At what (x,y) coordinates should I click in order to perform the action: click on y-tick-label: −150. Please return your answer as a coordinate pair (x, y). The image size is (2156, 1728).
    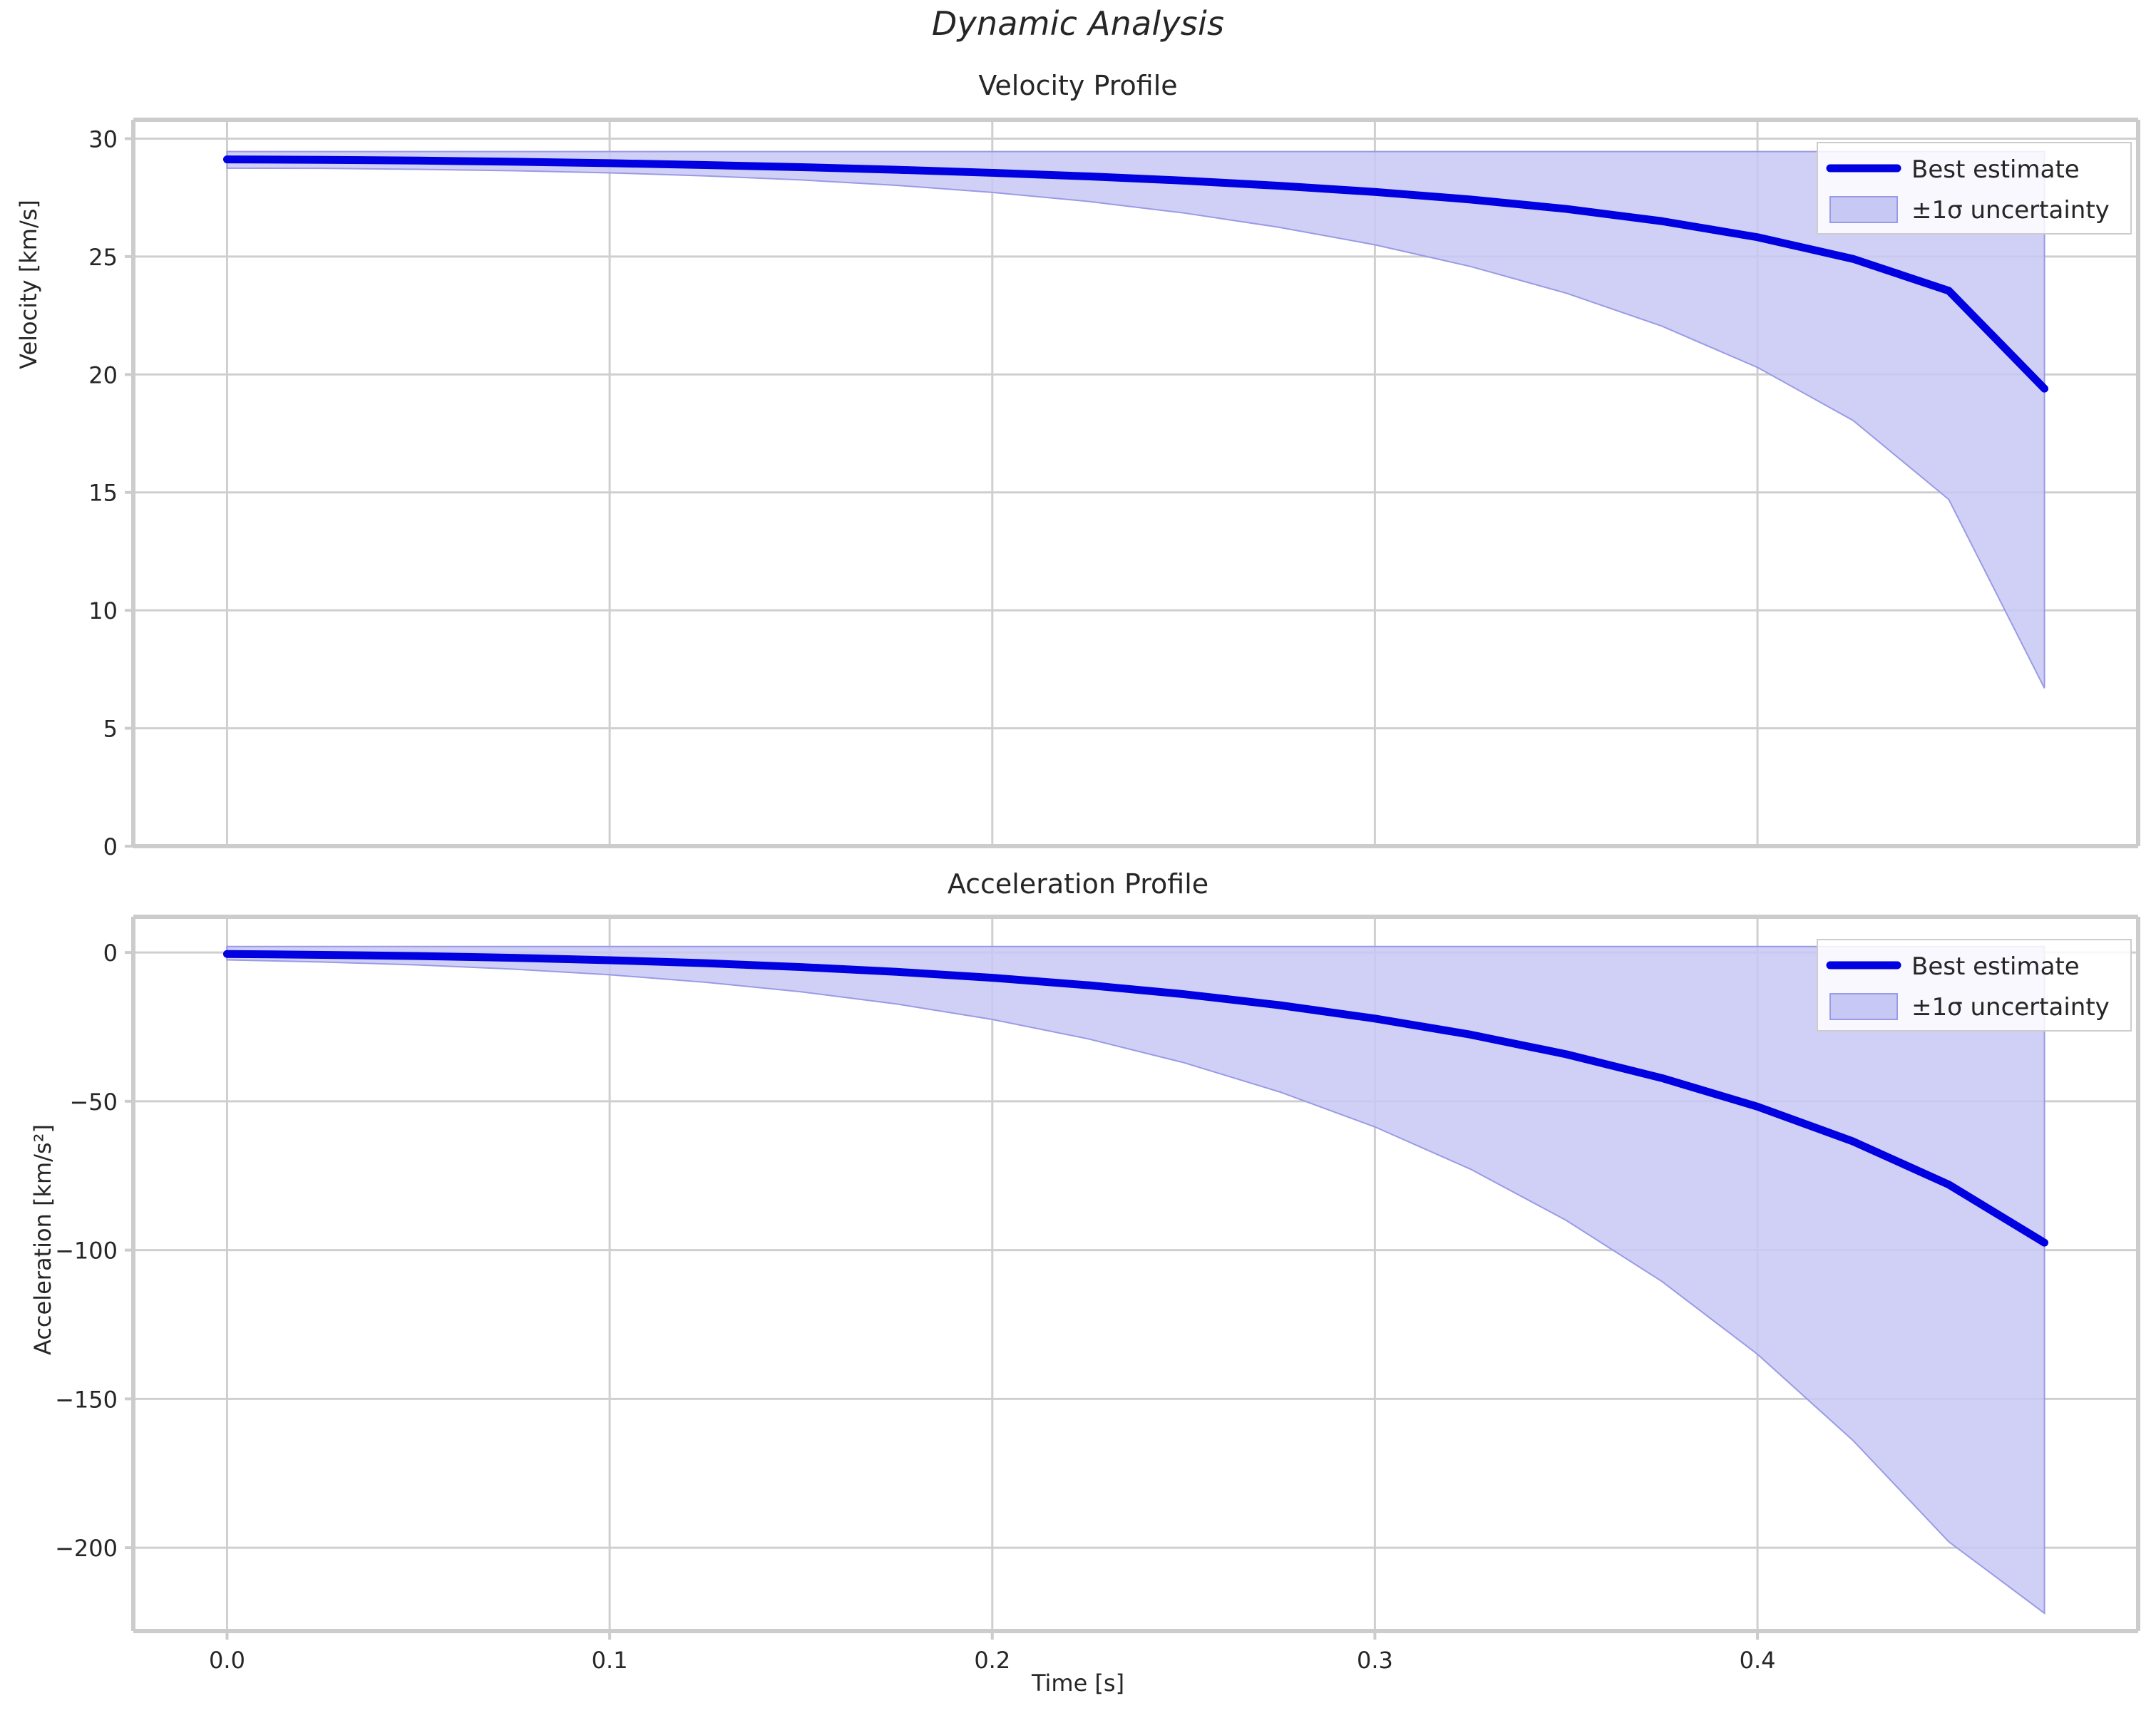
    Looking at the image, I should click on (86, 1399).